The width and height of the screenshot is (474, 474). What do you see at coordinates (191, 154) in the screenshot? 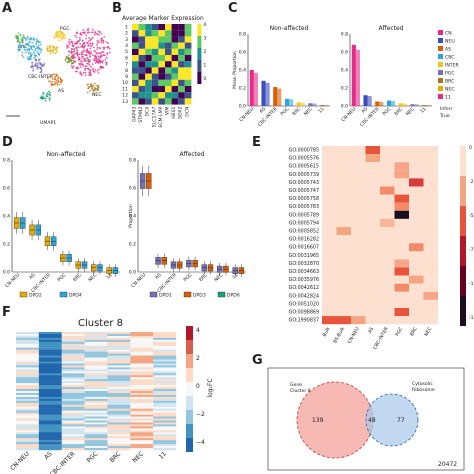
I see `box-subplot-title: Affected` at bounding box center [191, 154].